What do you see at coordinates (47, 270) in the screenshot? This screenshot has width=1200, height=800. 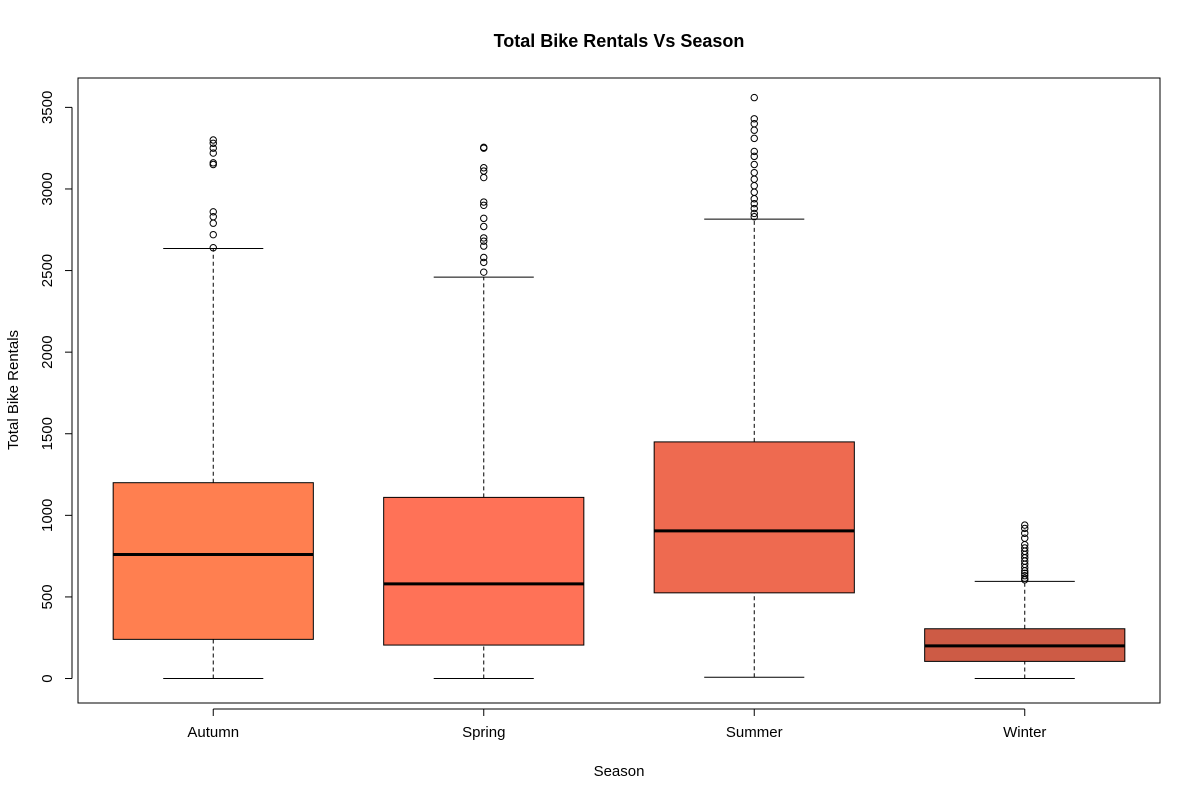 I see `y-tick-label: 2500` at bounding box center [47, 270].